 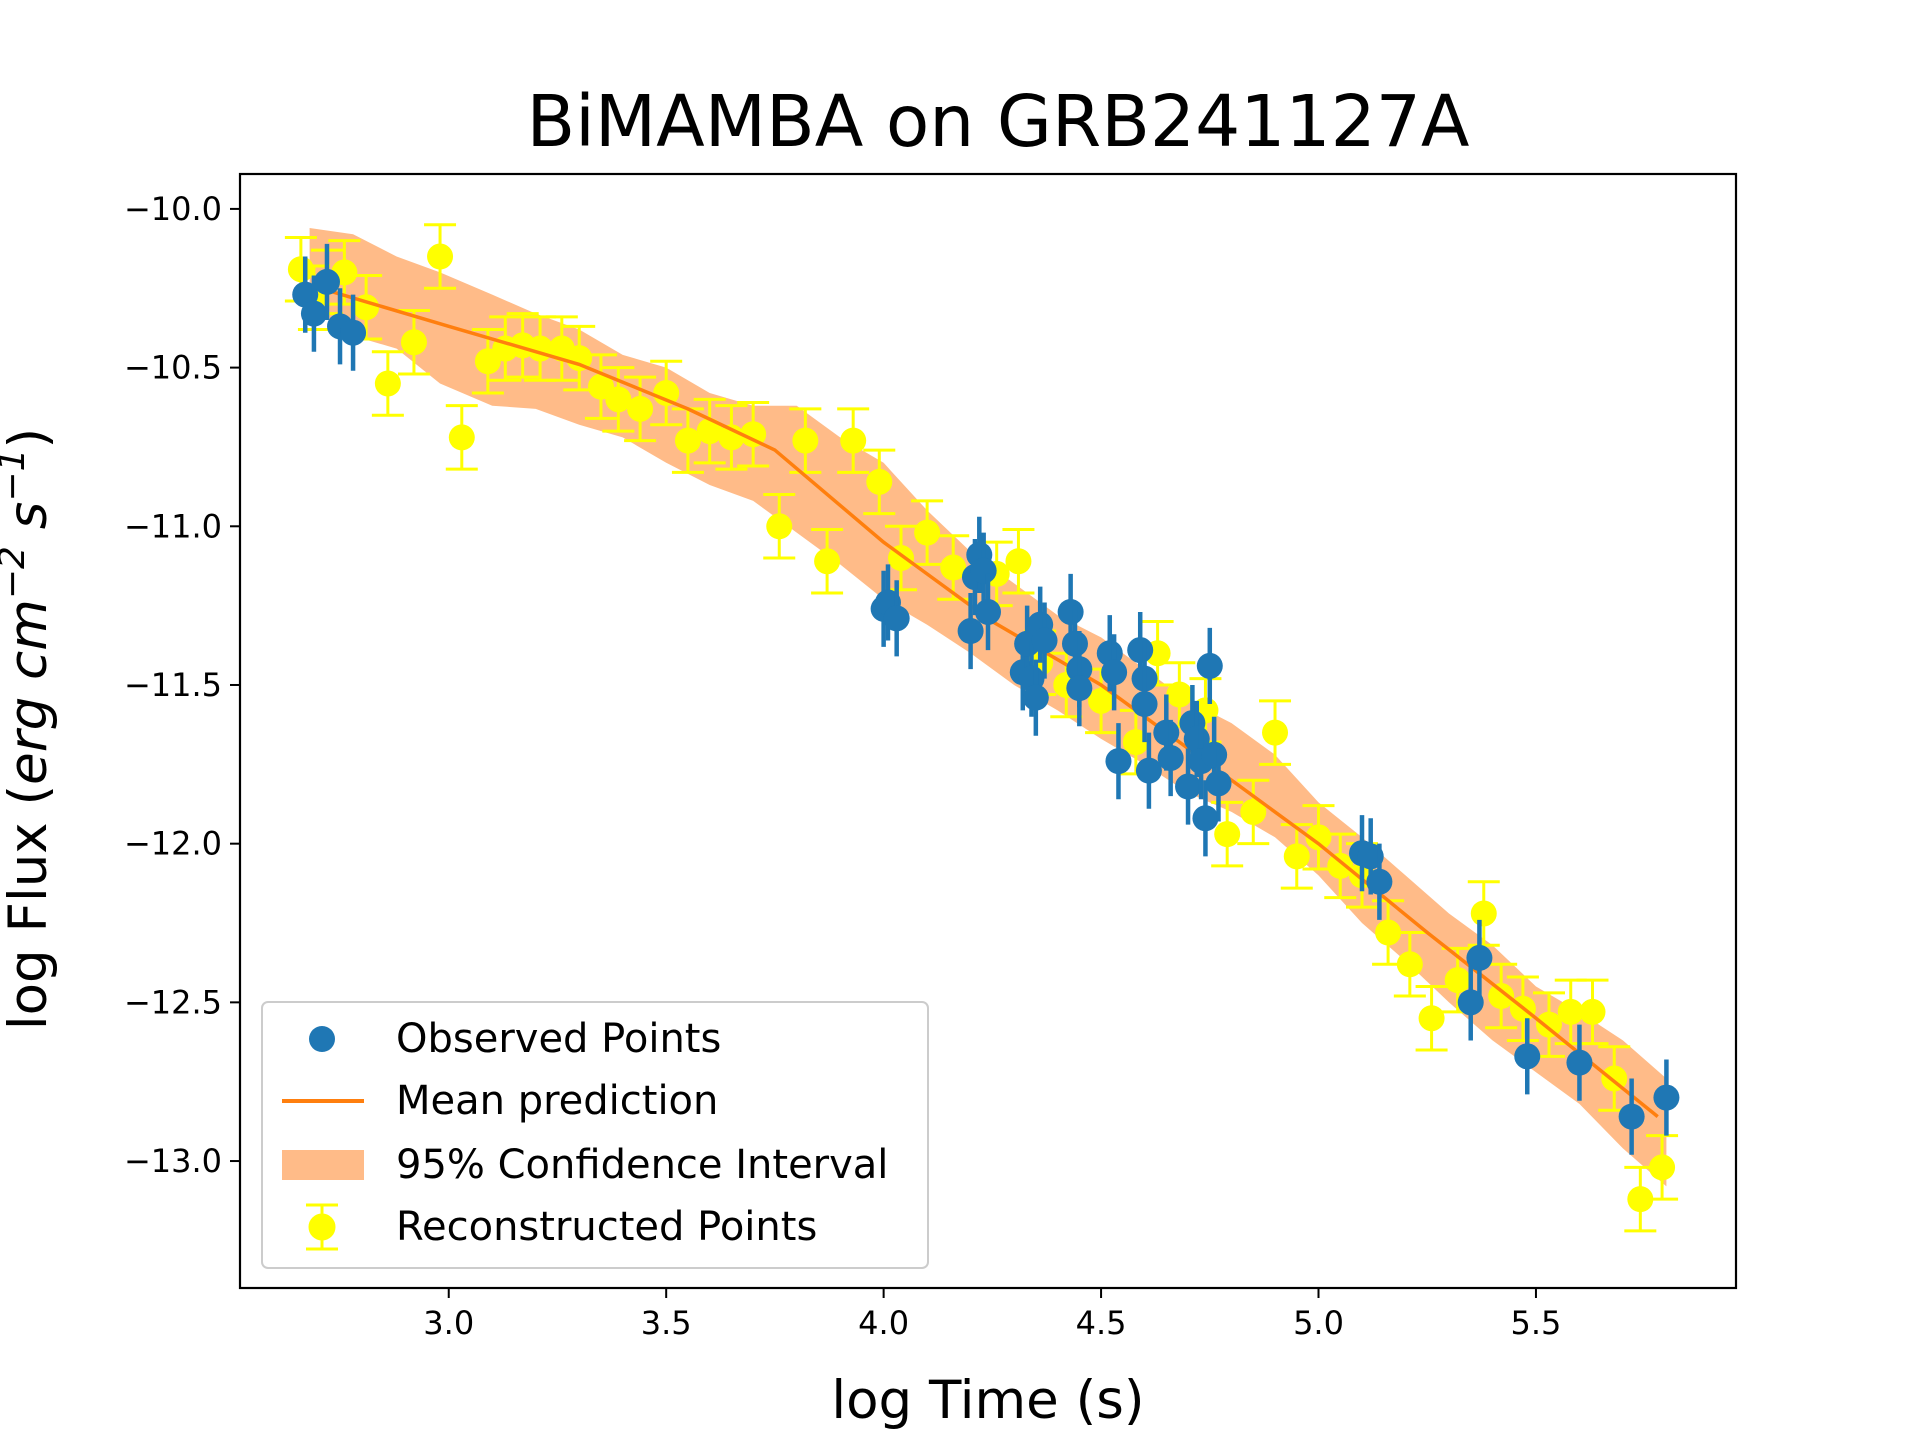 What do you see at coordinates (987, 1400) in the screenshot?
I see `x-axis-title: log Time (s)` at bounding box center [987, 1400].